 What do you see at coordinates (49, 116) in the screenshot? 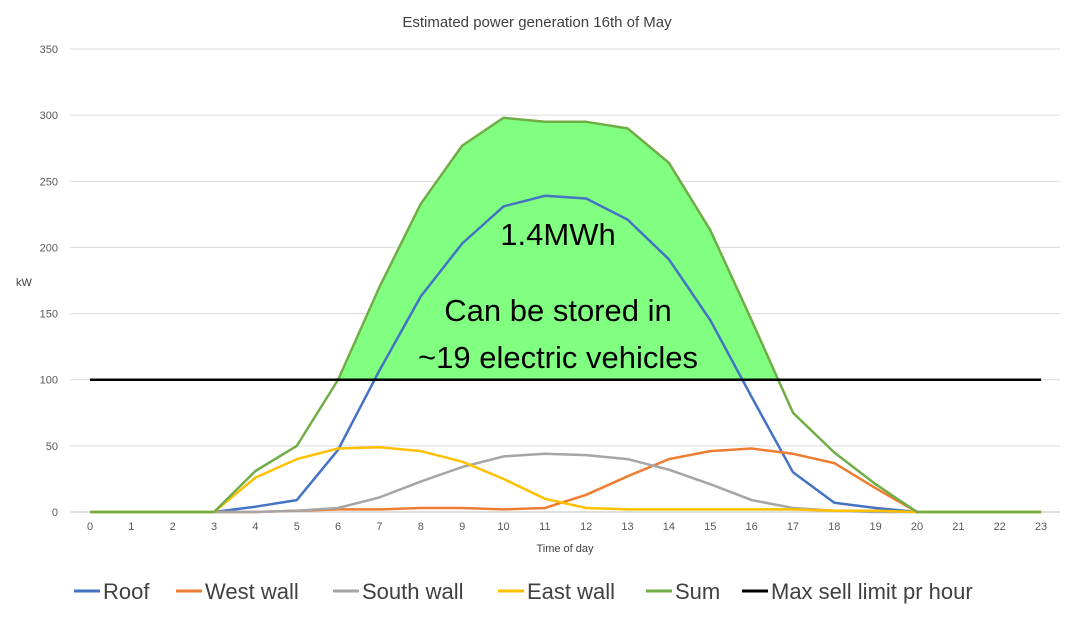
I see `y-tick-300: 300` at bounding box center [49, 116].